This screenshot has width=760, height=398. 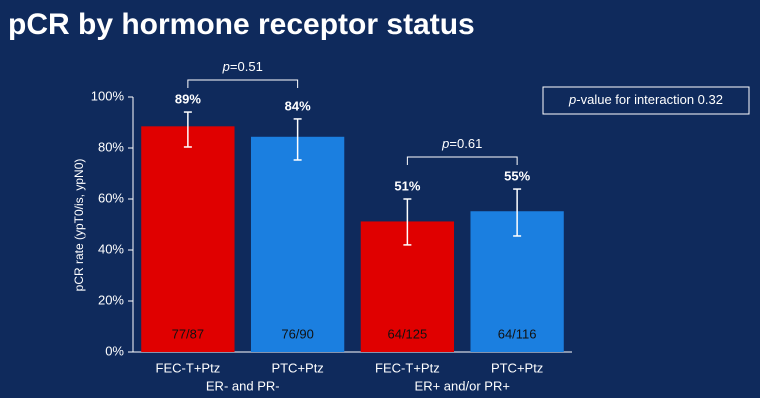 What do you see at coordinates (79, 225) in the screenshot?
I see `y-axis-title: pCR rate (ypT0/is, ypN0)` at bounding box center [79, 225].